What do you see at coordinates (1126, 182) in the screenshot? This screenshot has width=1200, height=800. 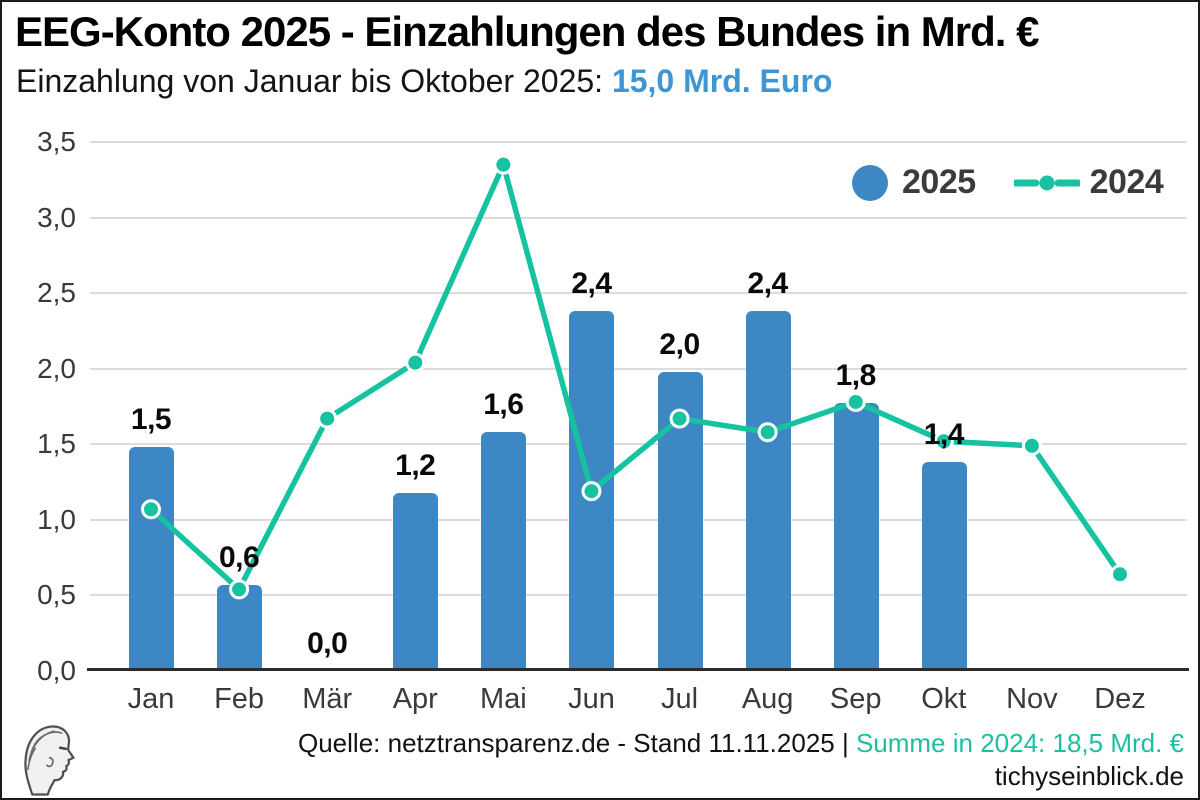 I see `legend-label-2024: 2024` at bounding box center [1126, 182].